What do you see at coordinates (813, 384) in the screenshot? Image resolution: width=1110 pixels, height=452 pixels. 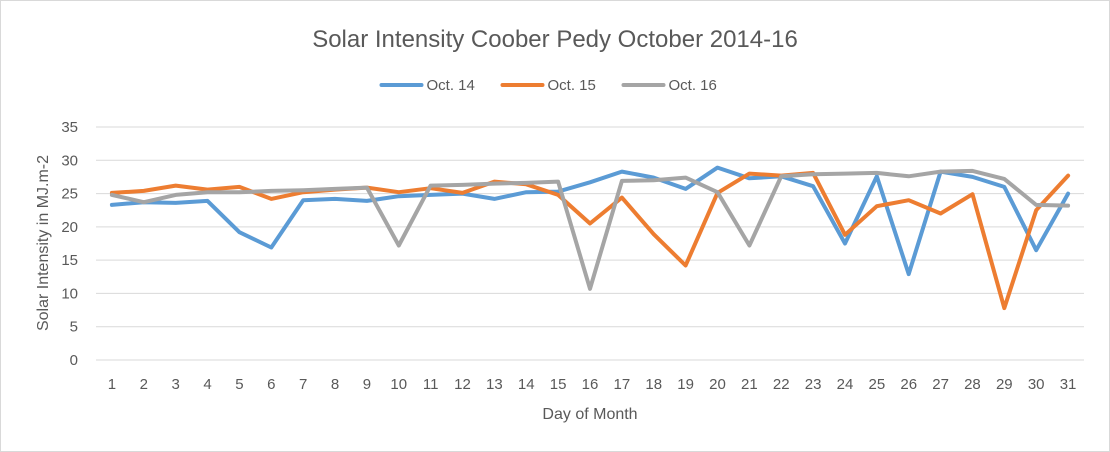 I see `x-tick-label: 23` at bounding box center [813, 384].